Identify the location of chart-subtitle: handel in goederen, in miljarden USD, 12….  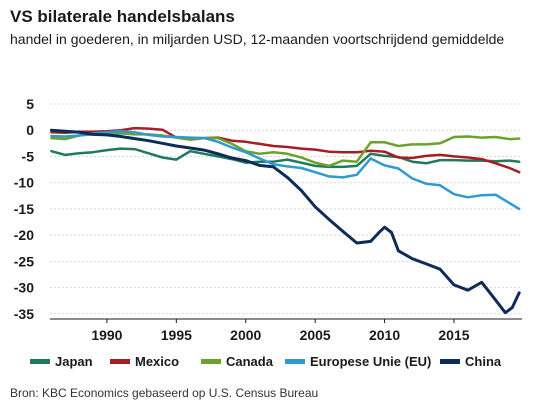
(257, 39).